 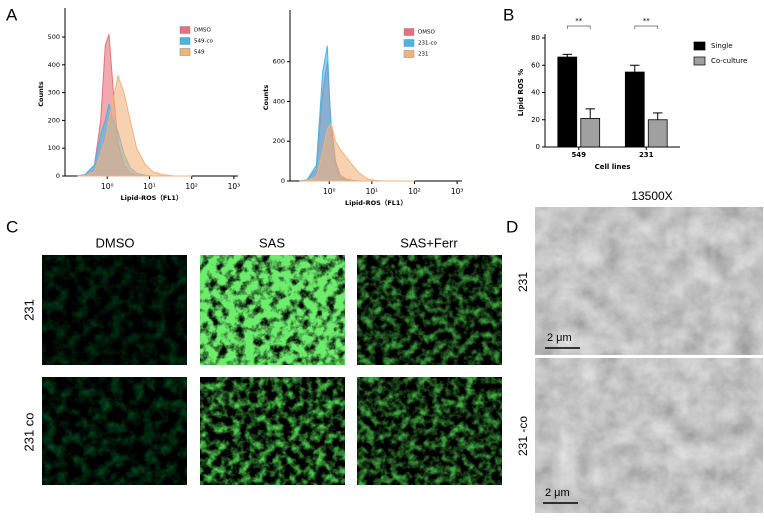 I want to click on legend-label: 231-co, so click(x=428, y=44).